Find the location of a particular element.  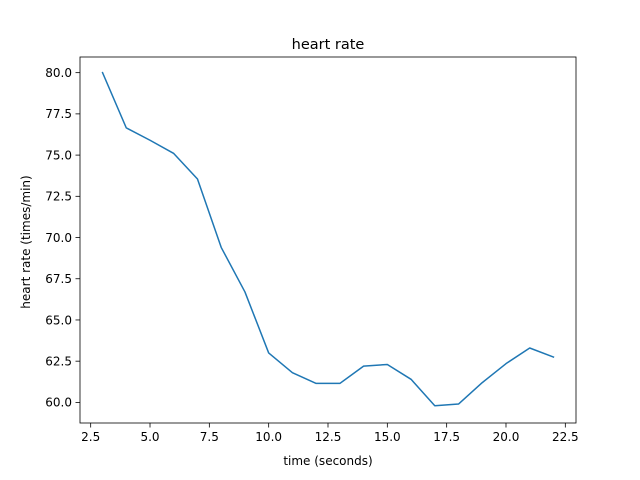

y-tick-label: 77.5 is located at coordinates (58, 114).